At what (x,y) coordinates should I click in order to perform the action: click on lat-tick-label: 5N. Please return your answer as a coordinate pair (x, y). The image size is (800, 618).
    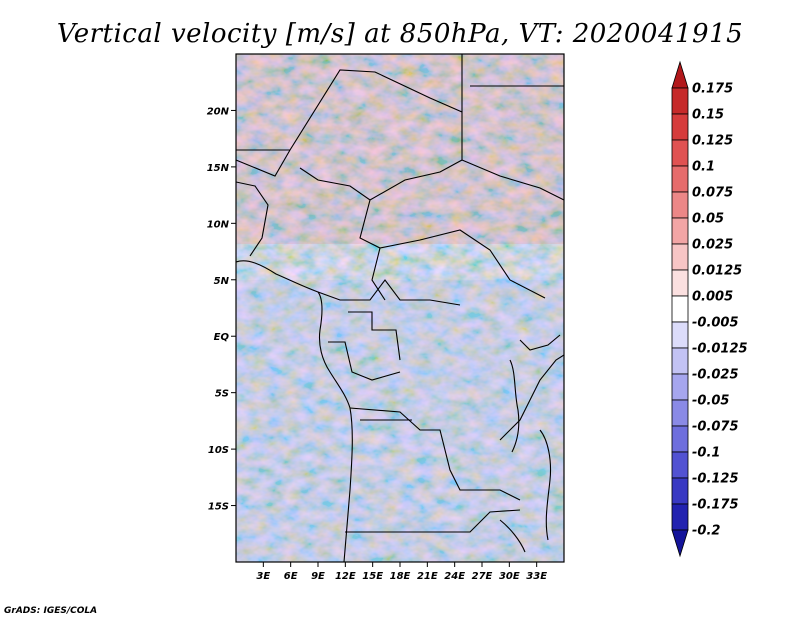
    Looking at the image, I should click on (222, 281).